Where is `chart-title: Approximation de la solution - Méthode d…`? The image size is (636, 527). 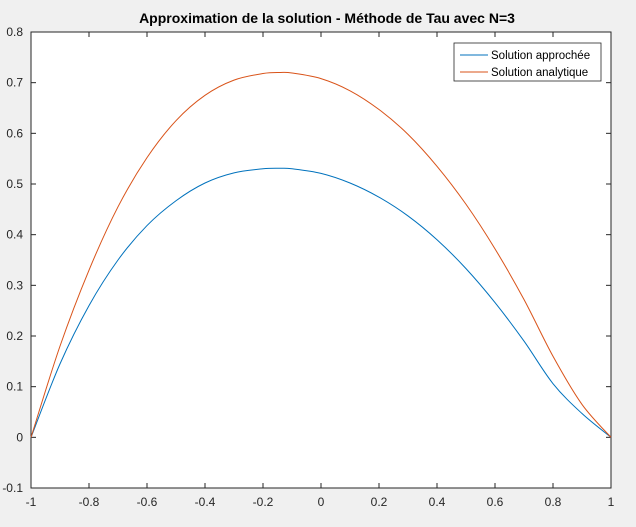
chart-title: Approximation de la solution - Méthode d… is located at coordinates (327, 18).